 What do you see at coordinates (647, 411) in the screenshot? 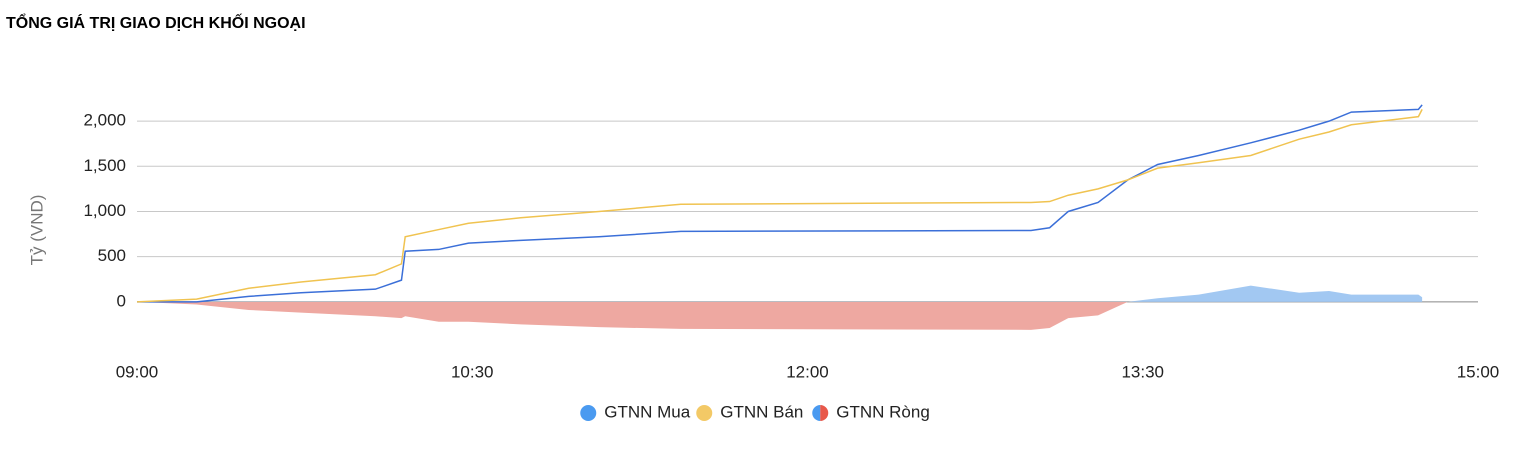
I see `legend-label: GTNN Mua` at bounding box center [647, 411].